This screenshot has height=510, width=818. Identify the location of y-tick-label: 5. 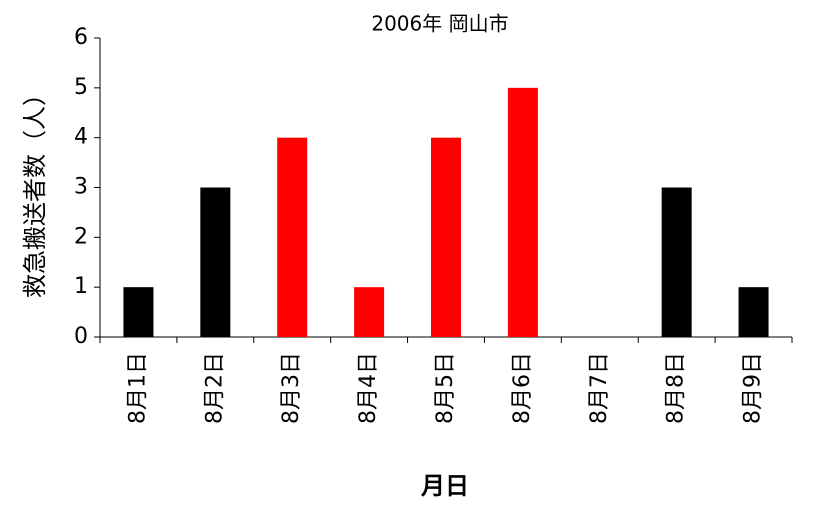
(81, 87).